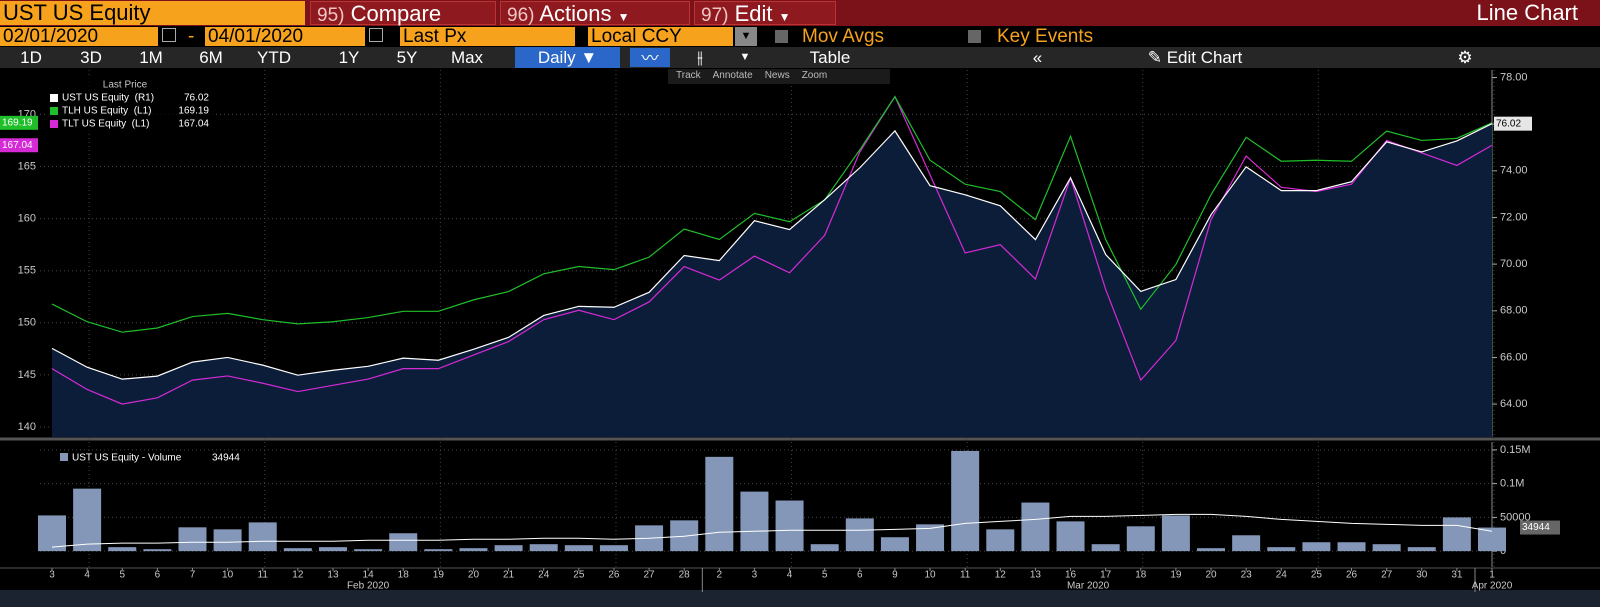 Image resolution: width=1600 pixels, height=607 pixels. I want to click on y-tick-label: 0.1M, so click(1512, 484).